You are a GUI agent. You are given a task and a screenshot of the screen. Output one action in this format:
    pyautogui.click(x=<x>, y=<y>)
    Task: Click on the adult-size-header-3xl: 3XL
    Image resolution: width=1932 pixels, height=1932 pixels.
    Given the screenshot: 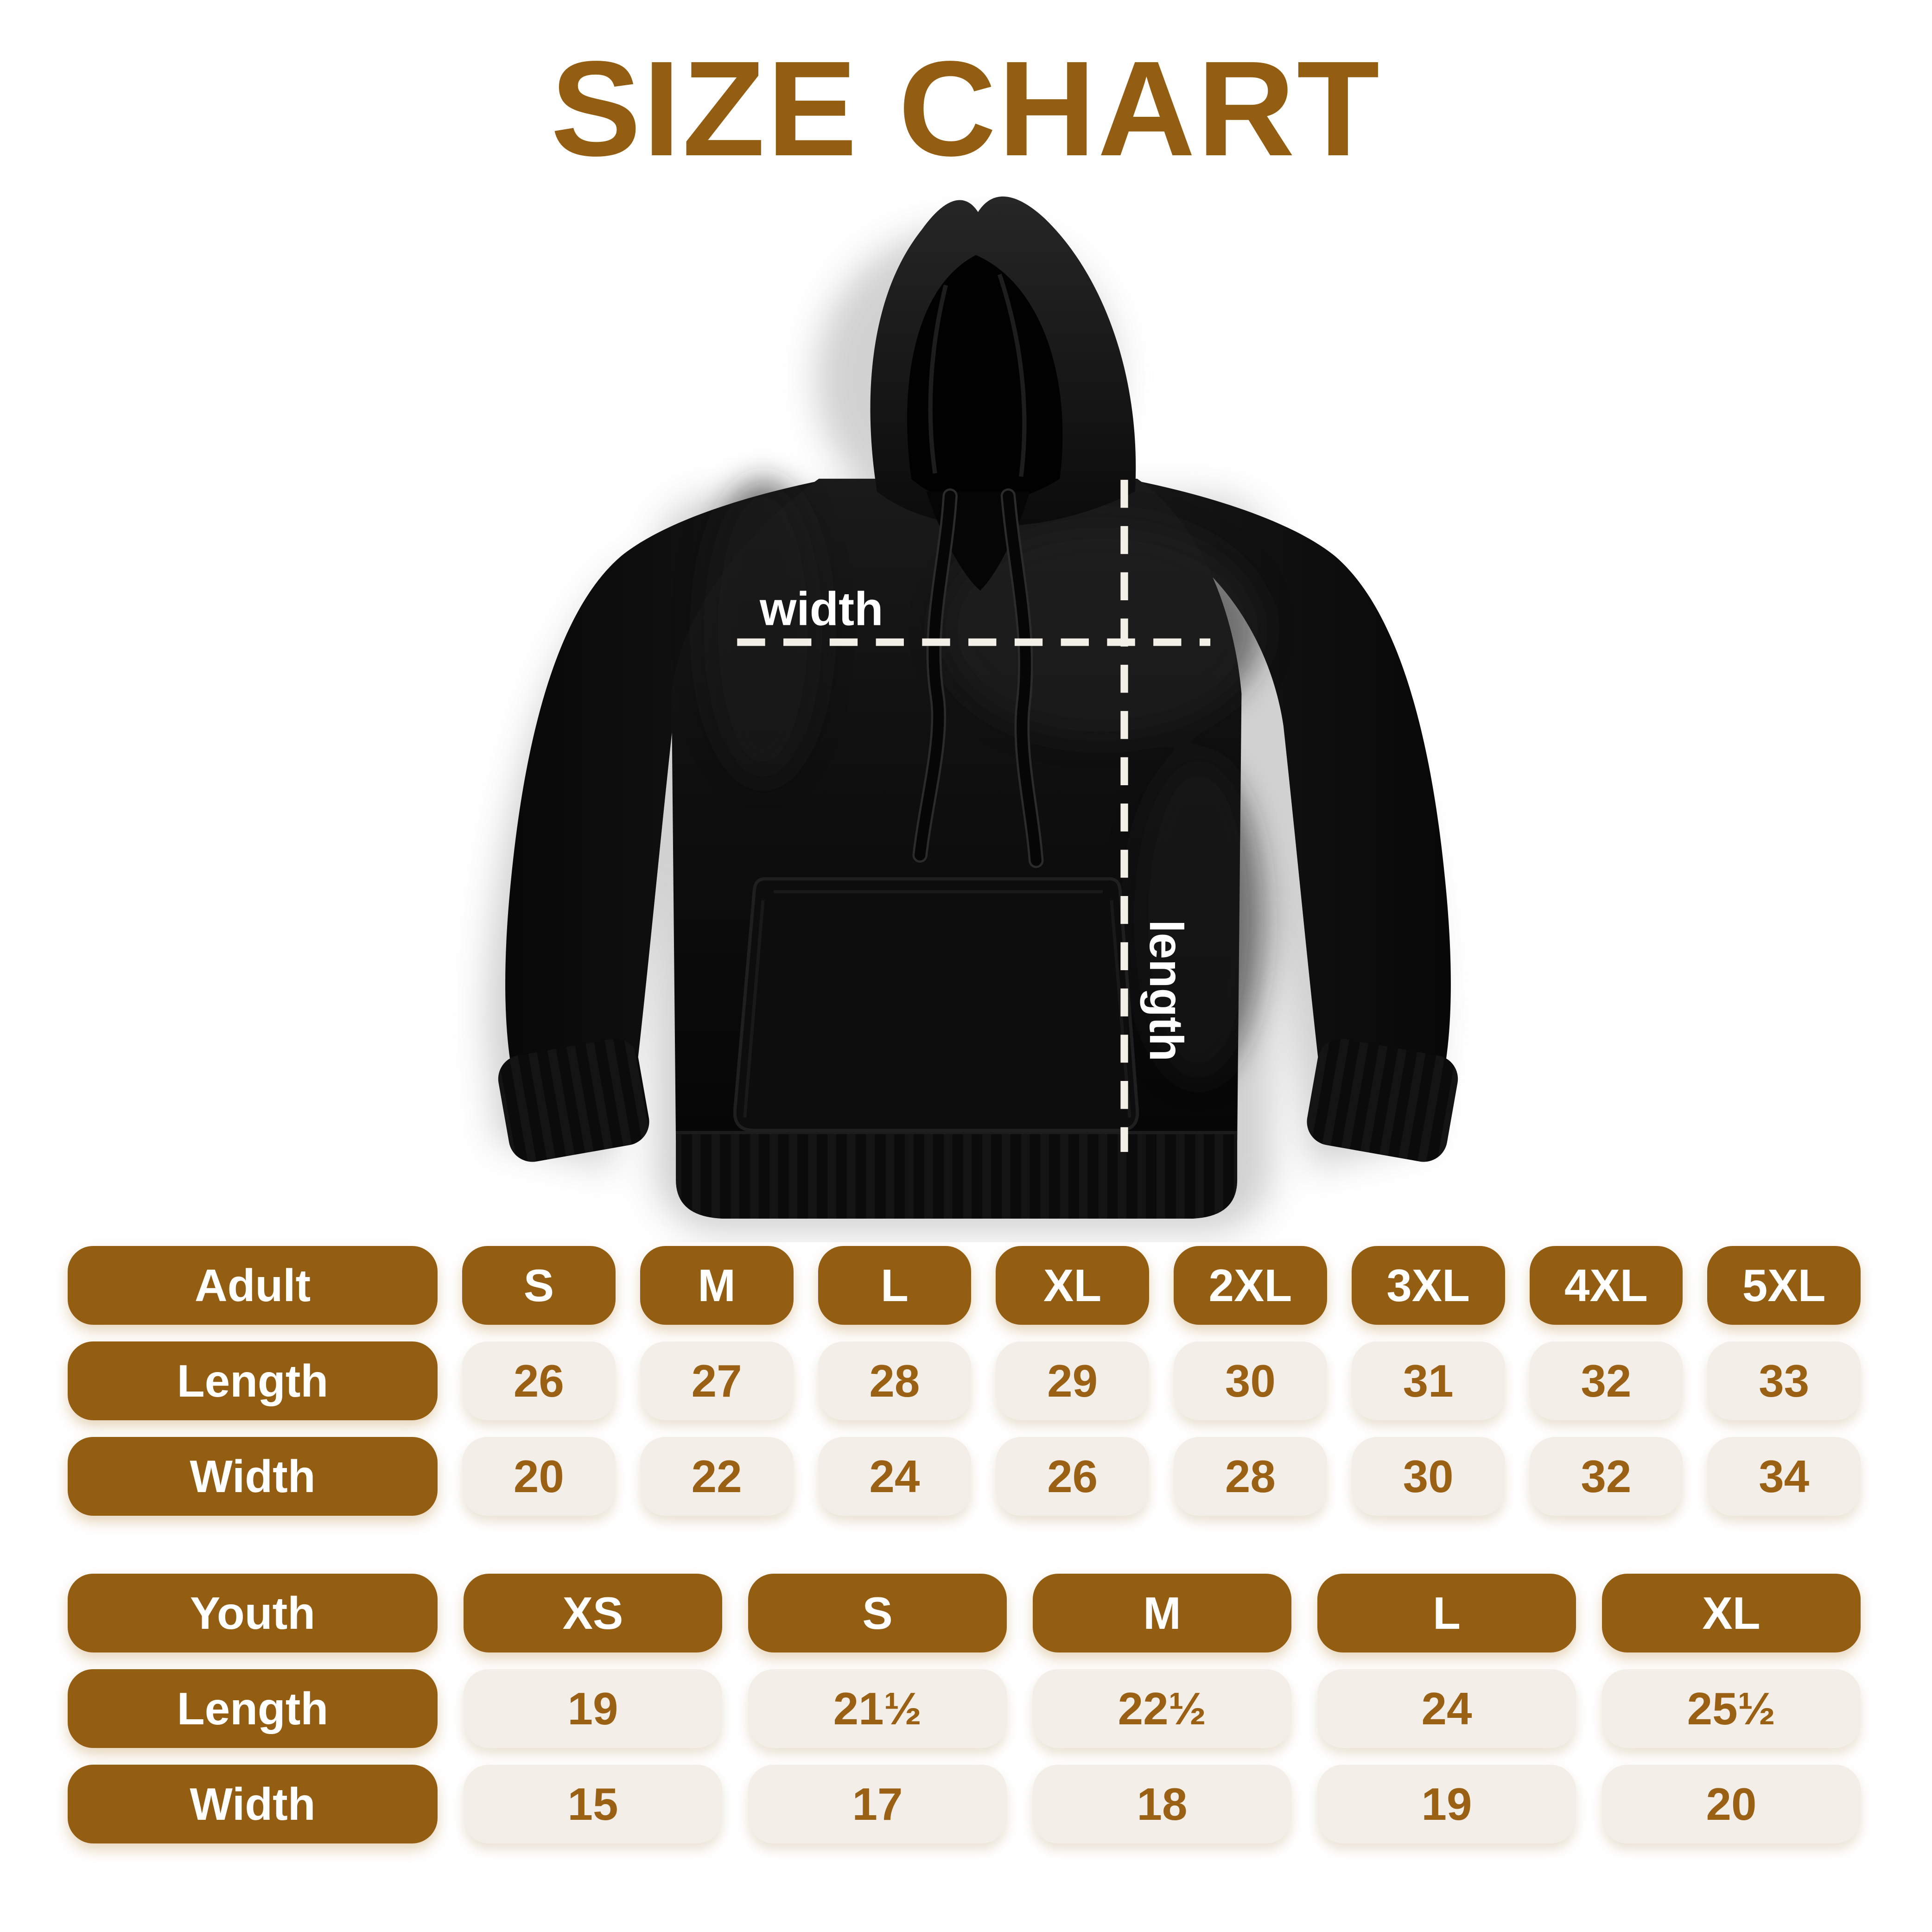 What is the action you would take?
    pyautogui.click(x=1428, y=1285)
    